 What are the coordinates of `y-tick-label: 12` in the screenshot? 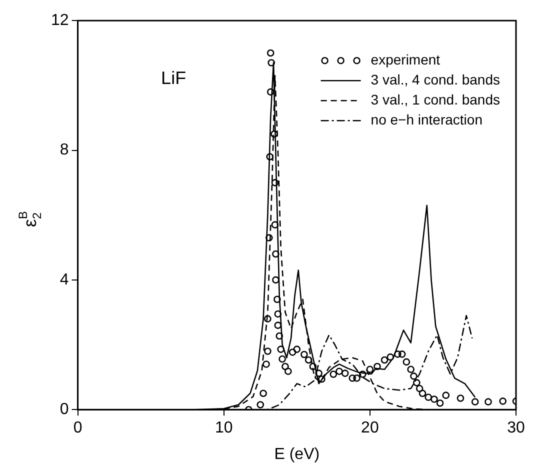 It's located at (60, 21).